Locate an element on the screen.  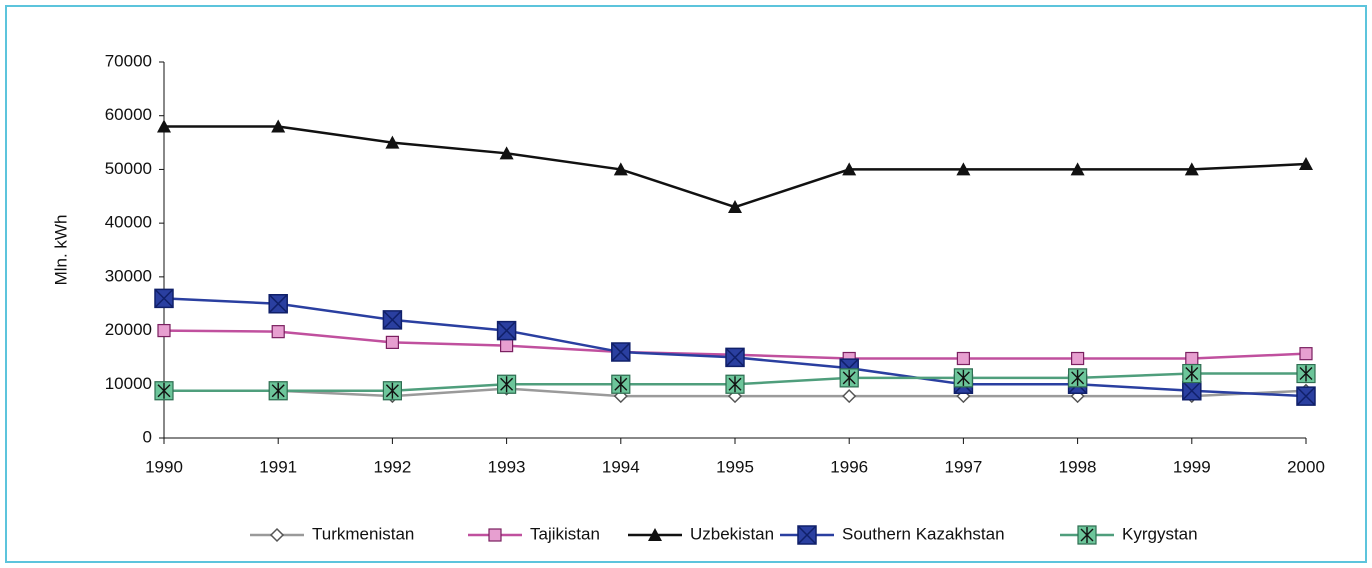
x-tick-label: 1992 is located at coordinates (392, 466).